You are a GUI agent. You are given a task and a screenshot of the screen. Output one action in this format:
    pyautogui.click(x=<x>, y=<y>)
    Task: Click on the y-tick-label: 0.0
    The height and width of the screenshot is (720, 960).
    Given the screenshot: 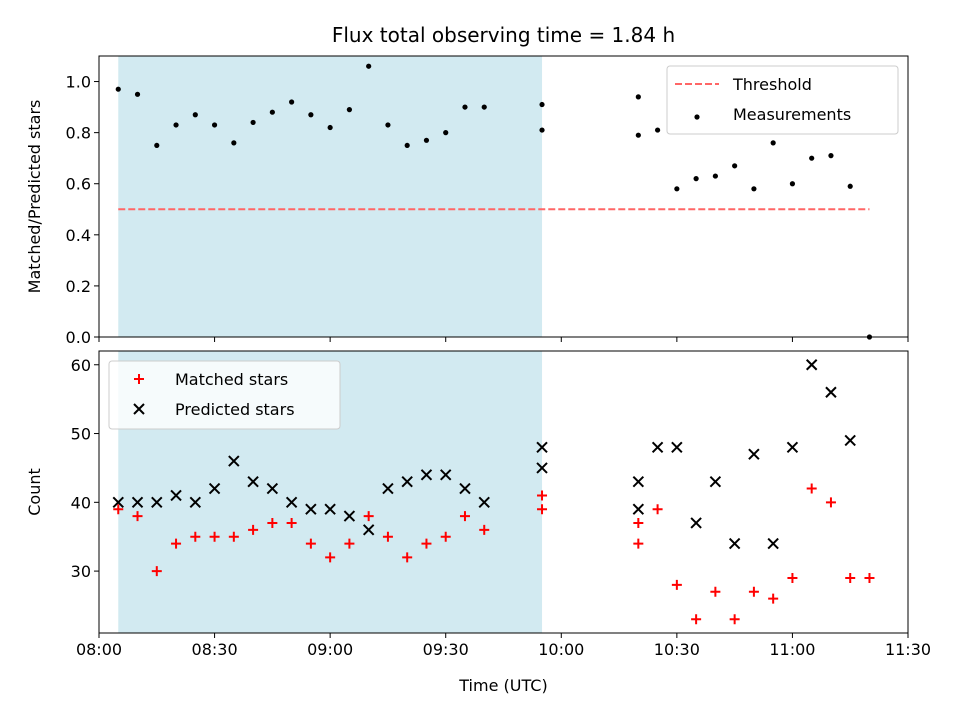 What is the action you would take?
    pyautogui.click(x=78, y=337)
    